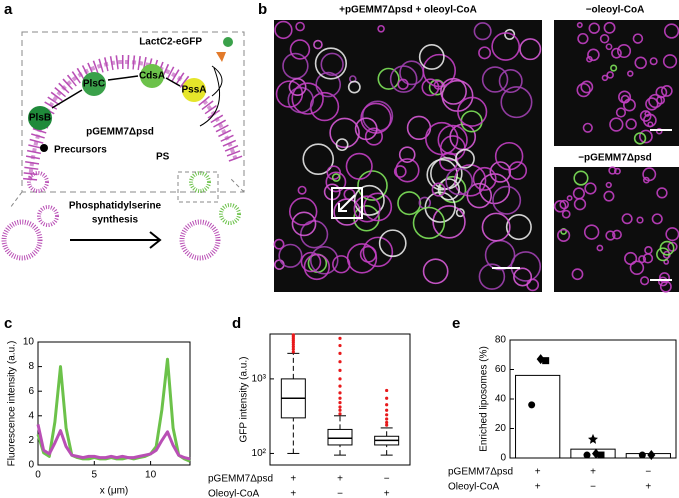 This screenshot has width=679, height=498. What do you see at coordinates (615, 158) in the screenshot?
I see `image-title: −pGEMM7Δpsd` at bounding box center [615, 158].